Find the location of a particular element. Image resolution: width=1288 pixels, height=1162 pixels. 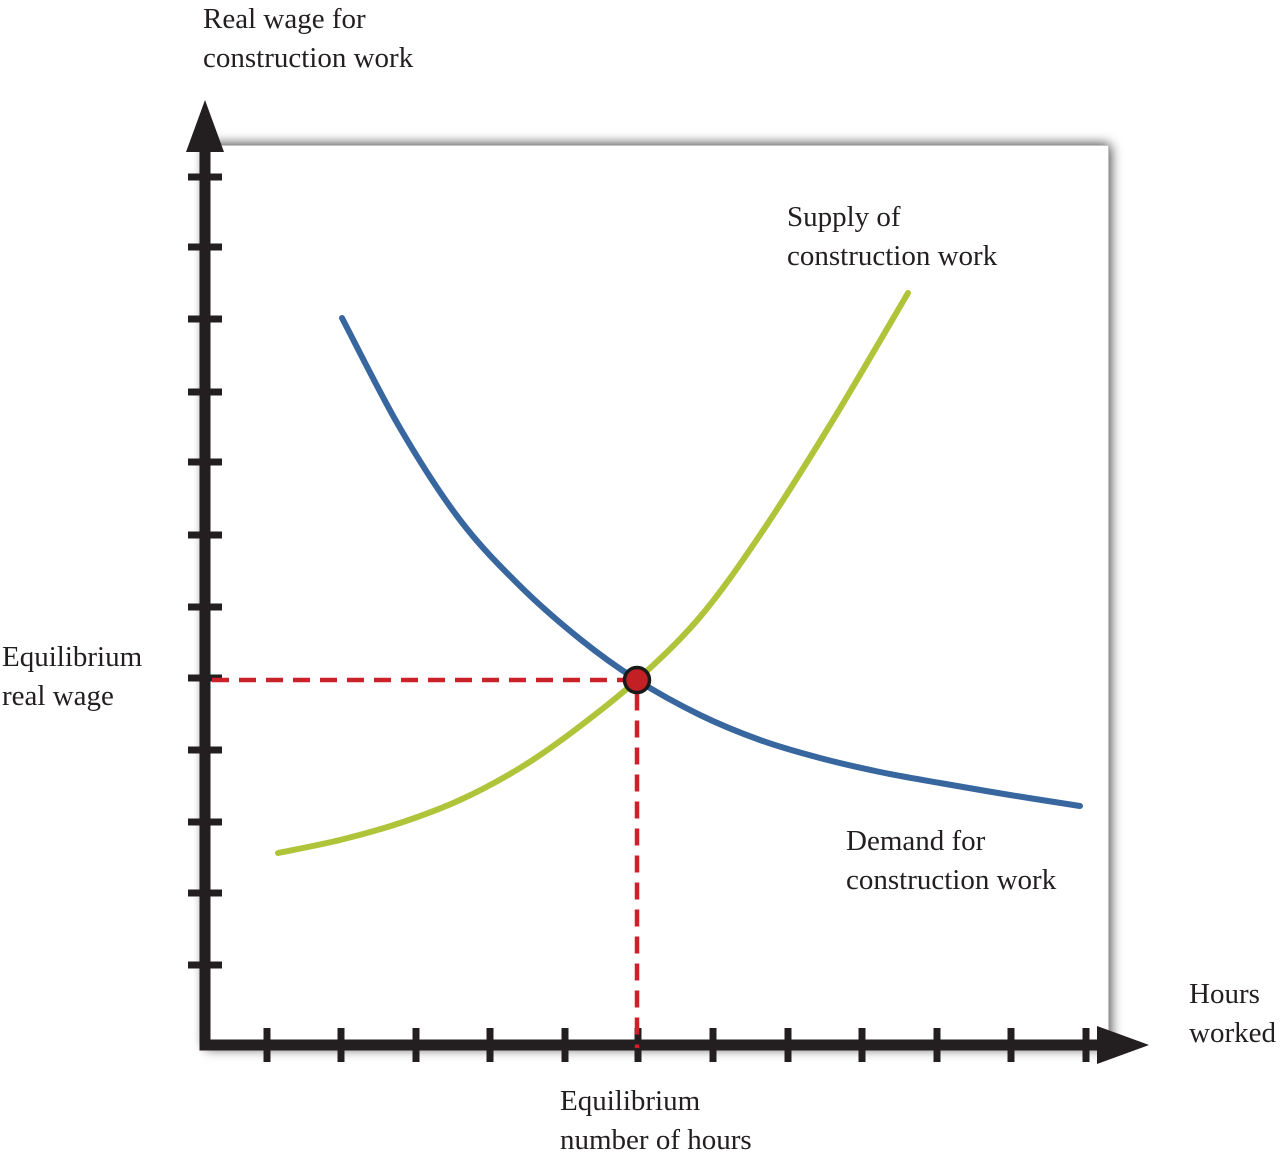

equilibrium-hours-label: Equilibrium number of hours is located at coordinates (656, 1120).